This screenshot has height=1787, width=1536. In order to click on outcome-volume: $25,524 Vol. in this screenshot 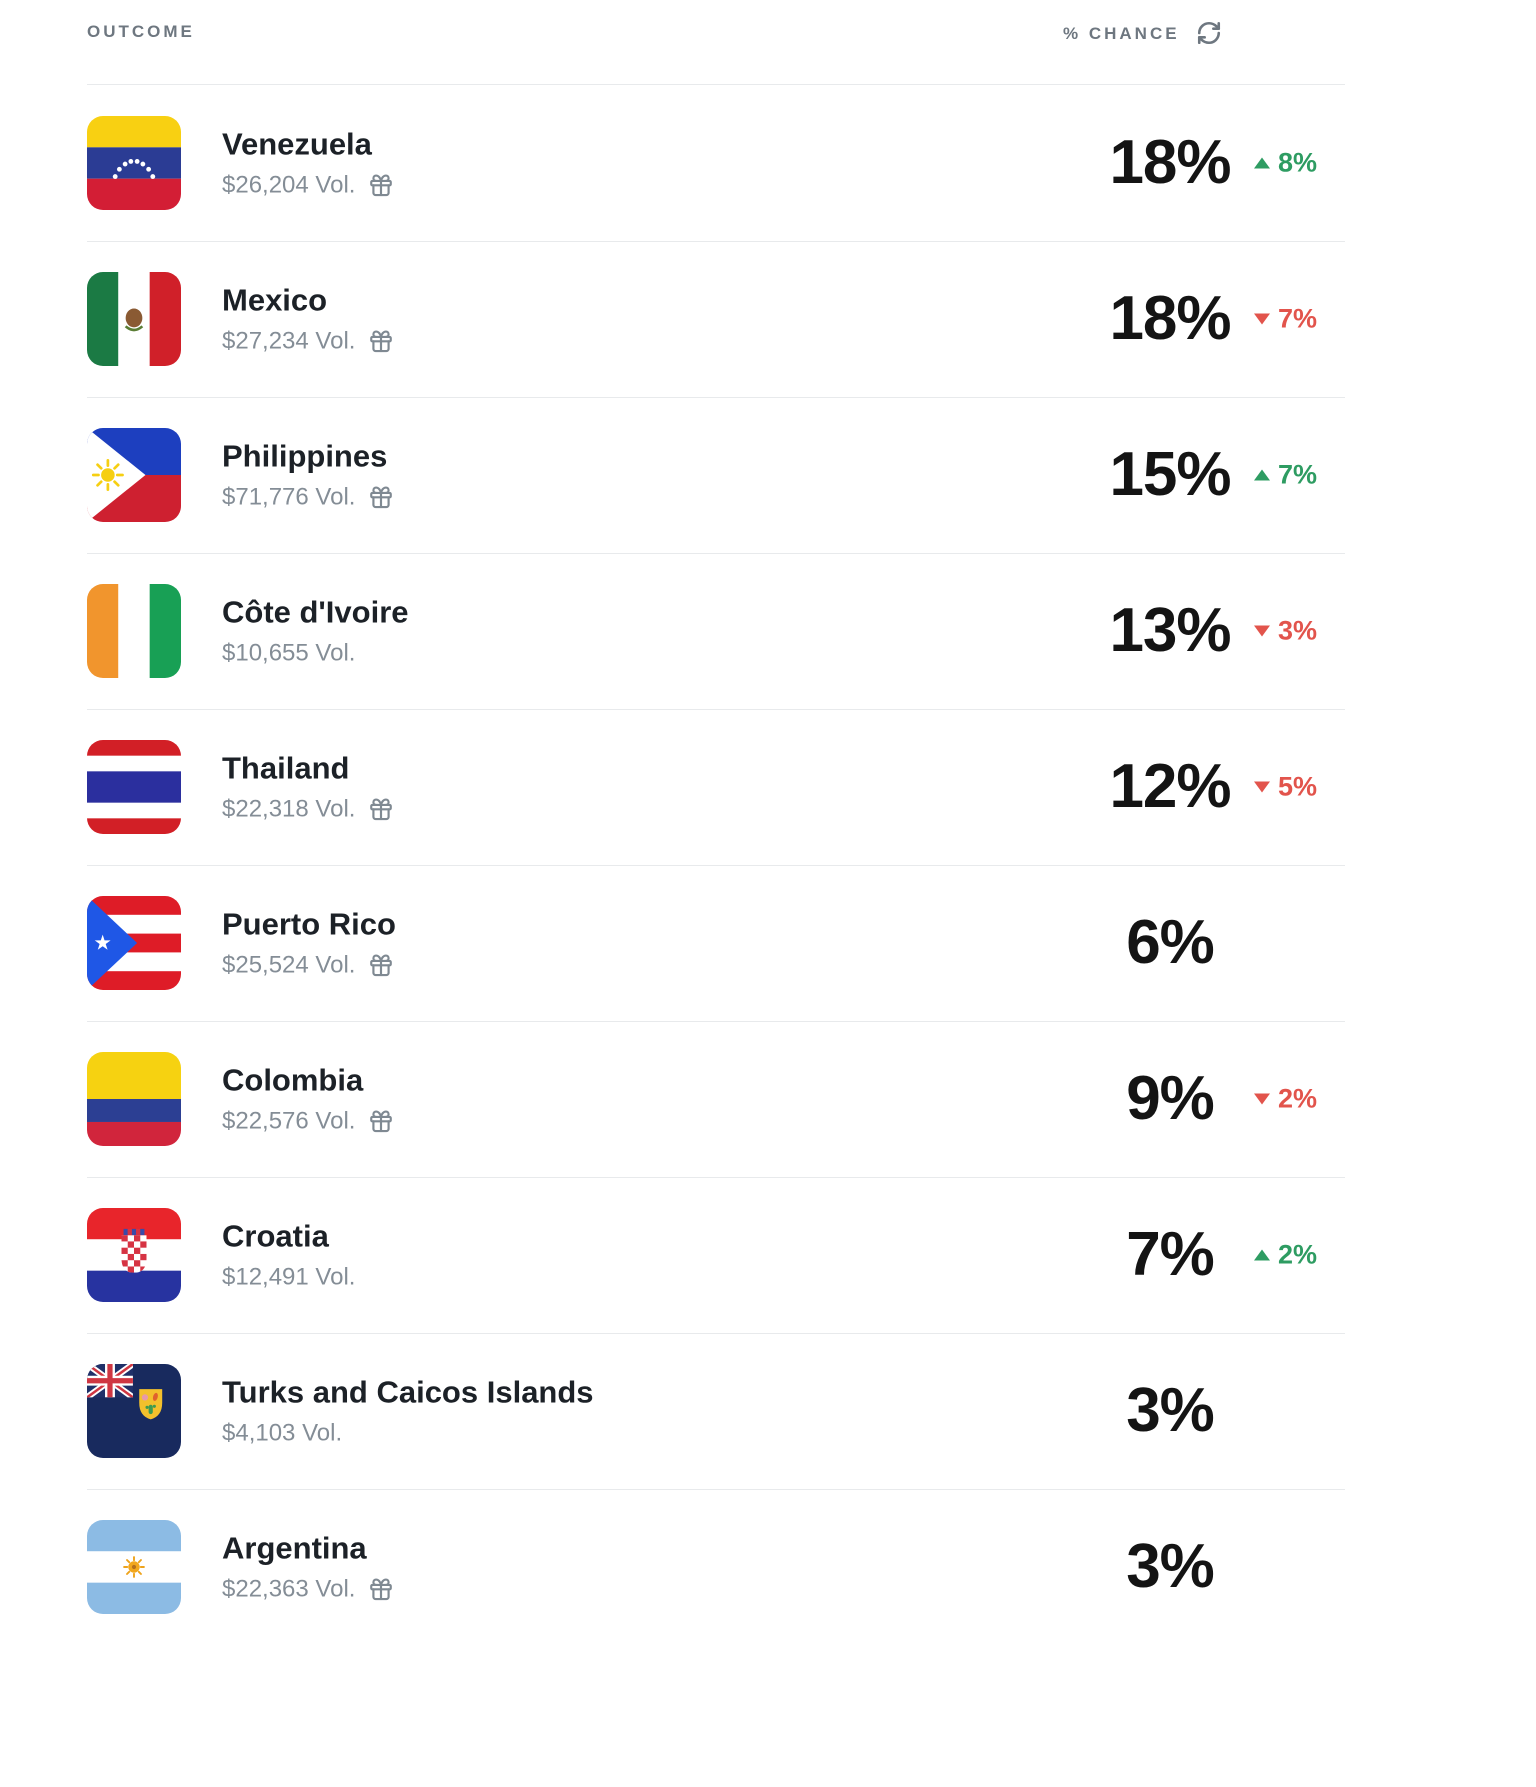, I will do `click(289, 964)`.